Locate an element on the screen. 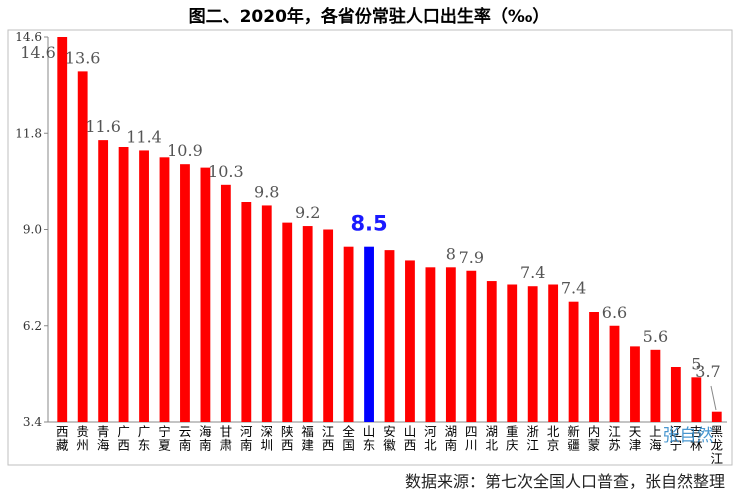 The image size is (739, 496). data-label: 5 is located at coordinates (696, 363).